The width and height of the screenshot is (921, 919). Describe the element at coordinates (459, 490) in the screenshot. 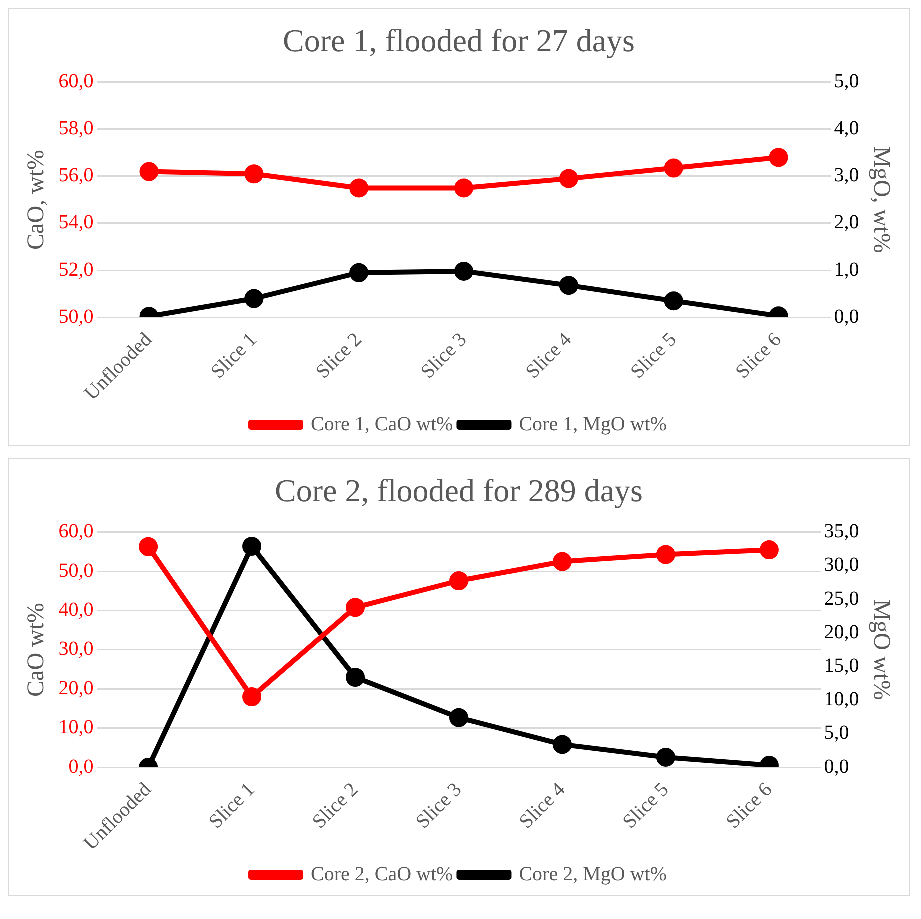

I see `chart-title: Core 2, flooded for 289 days` at that location.